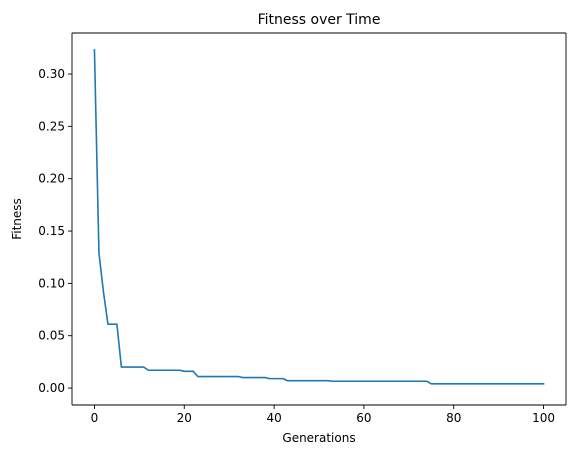  Describe the element at coordinates (363, 418) in the screenshot. I see `x-tick-label-3: 60` at that location.